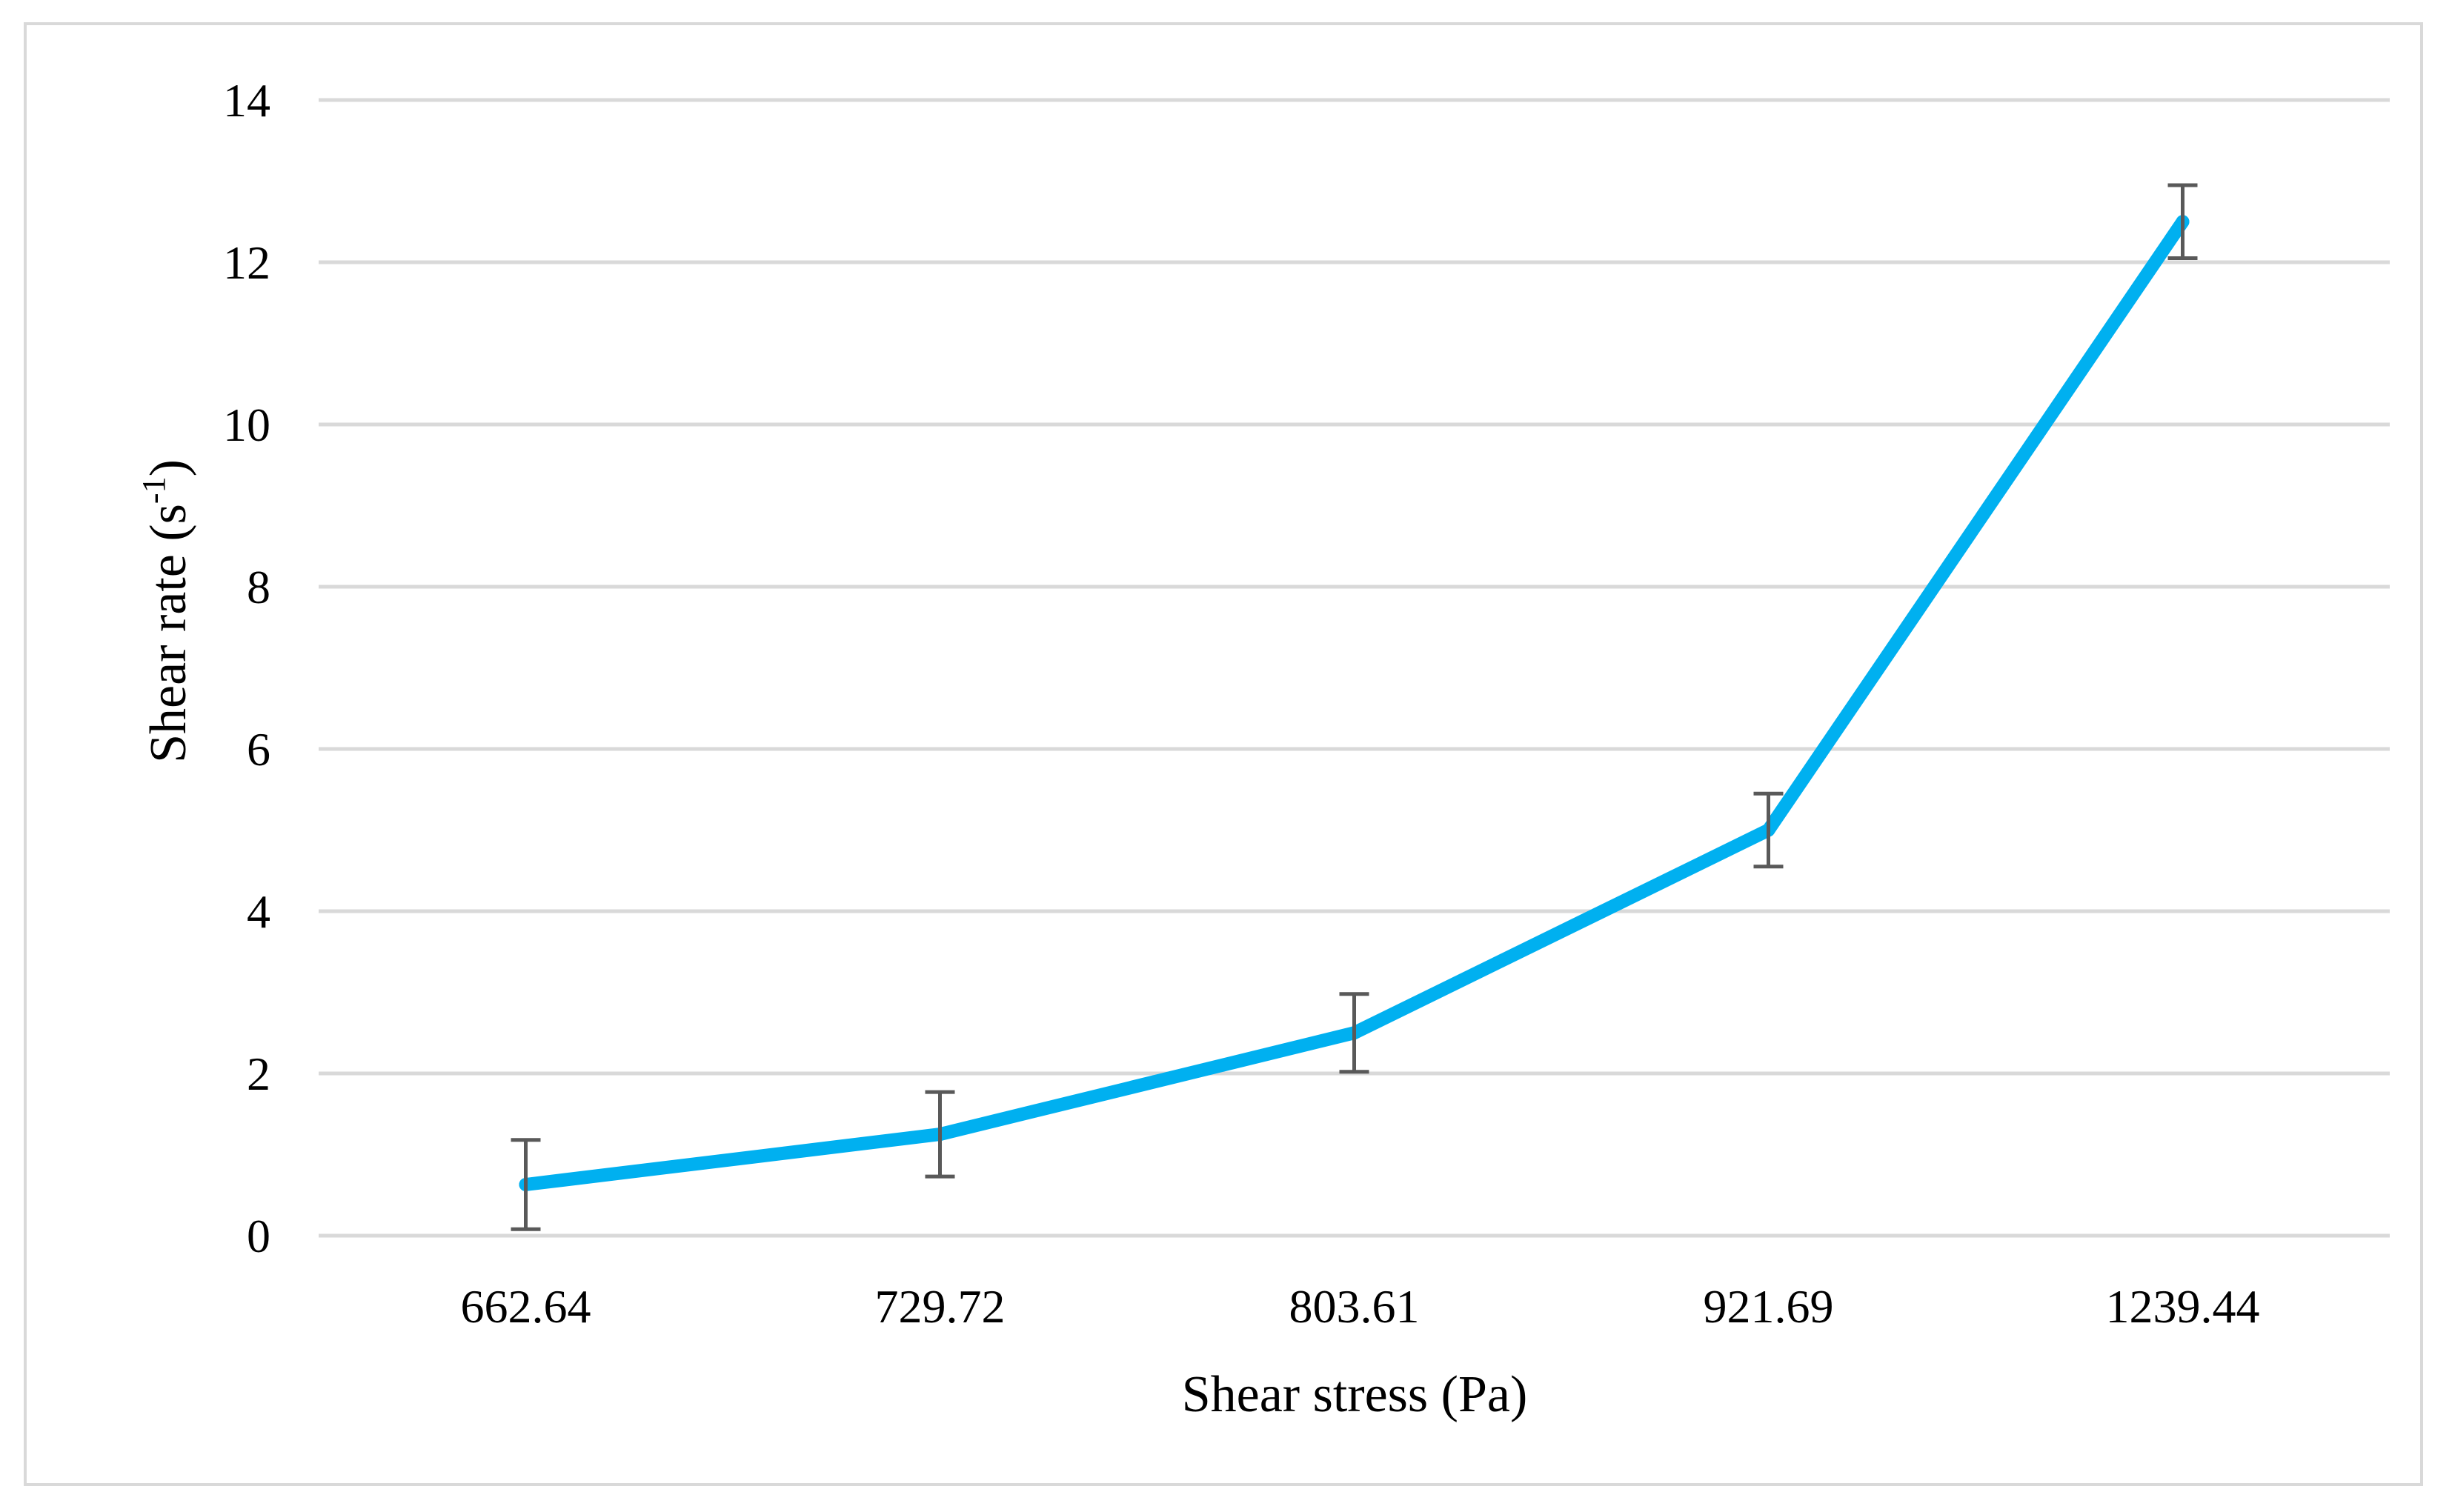 This screenshot has height=1512, width=2452. Describe the element at coordinates (940, 1307) in the screenshot. I see `x-tick-label: 729.72` at that location.